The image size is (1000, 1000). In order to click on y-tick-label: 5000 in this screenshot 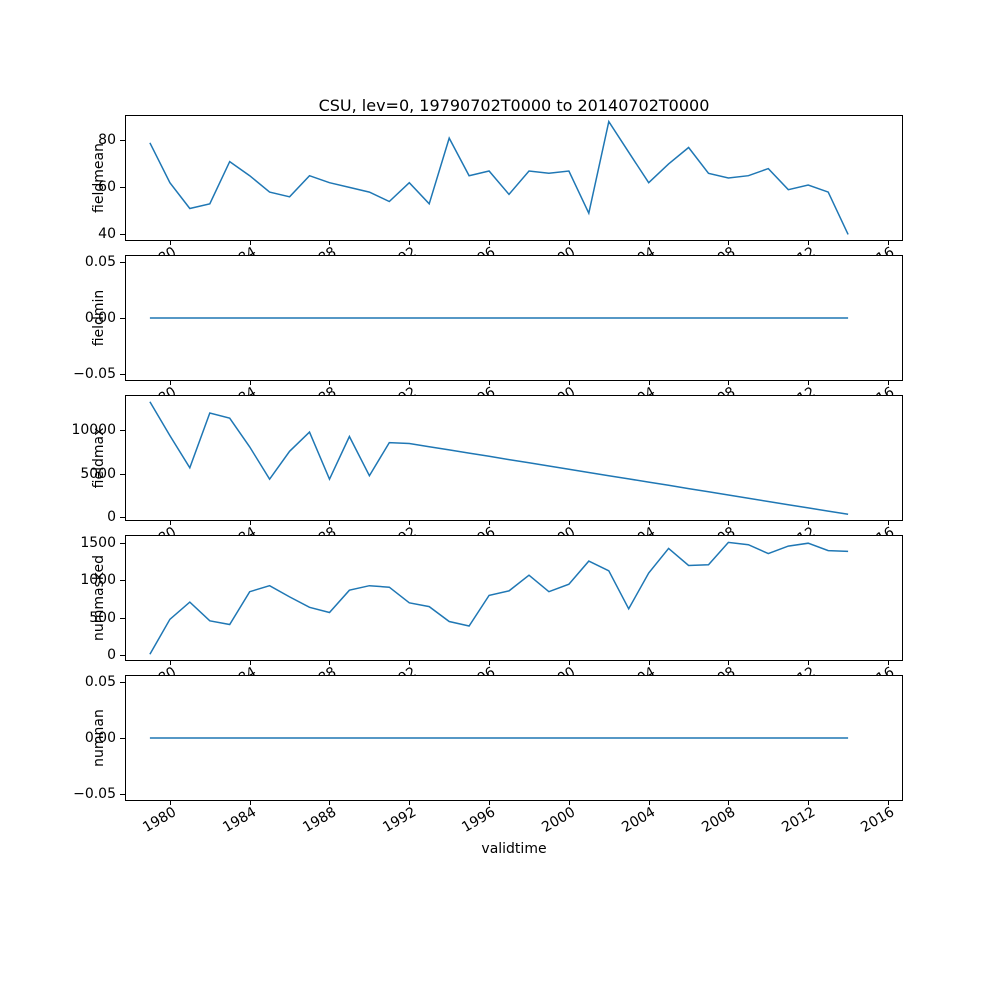, I will do `click(98, 473)`.